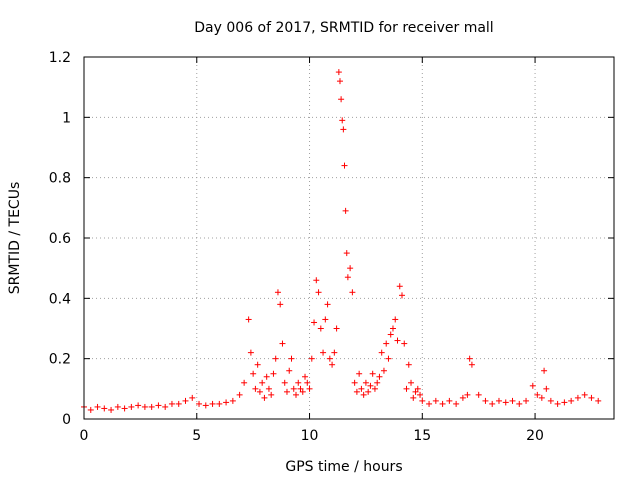 The height and width of the screenshot is (480, 640). Describe the element at coordinates (66, 118) in the screenshot. I see `y-tick-label: 1` at that location.